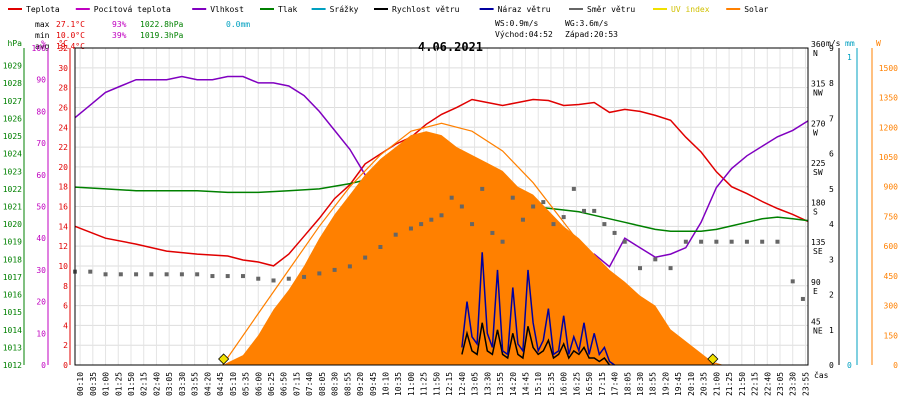 The width and height of the screenshot is (900, 400). I want to click on temp-axis-tick-10: 20, so click(63, 167).